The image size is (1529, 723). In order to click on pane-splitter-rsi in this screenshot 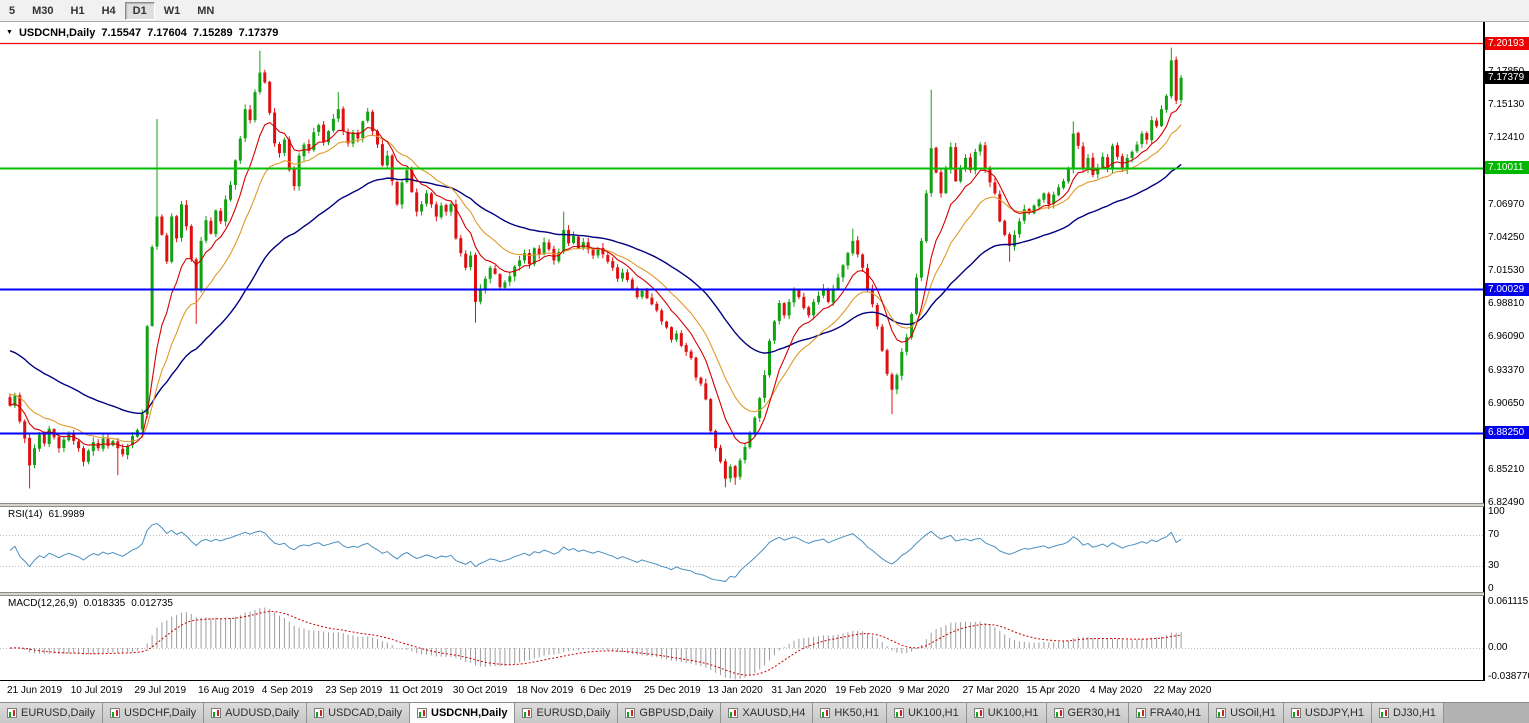, I will do `click(742, 505)`.